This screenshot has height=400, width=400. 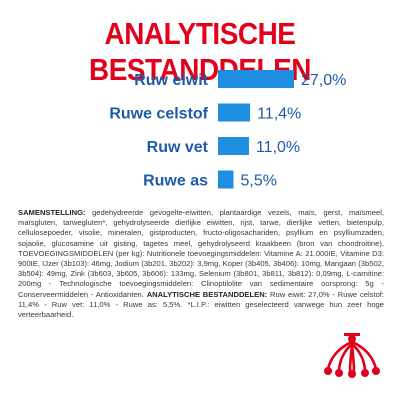 I want to click on composition-heading: SAMENSTELLING:, so click(x=52, y=212).